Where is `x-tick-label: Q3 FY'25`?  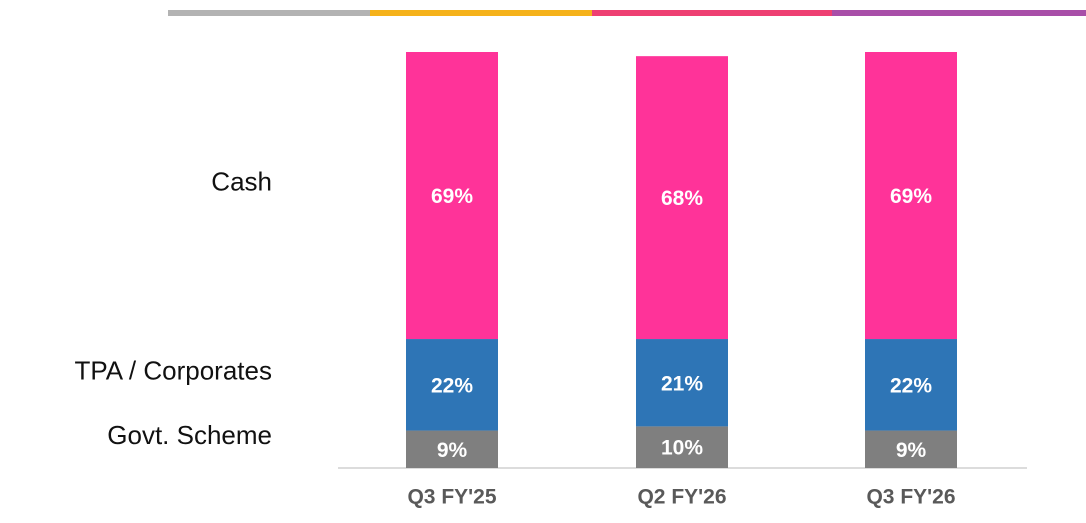
x-tick-label: Q3 FY'25 is located at coordinates (451, 497).